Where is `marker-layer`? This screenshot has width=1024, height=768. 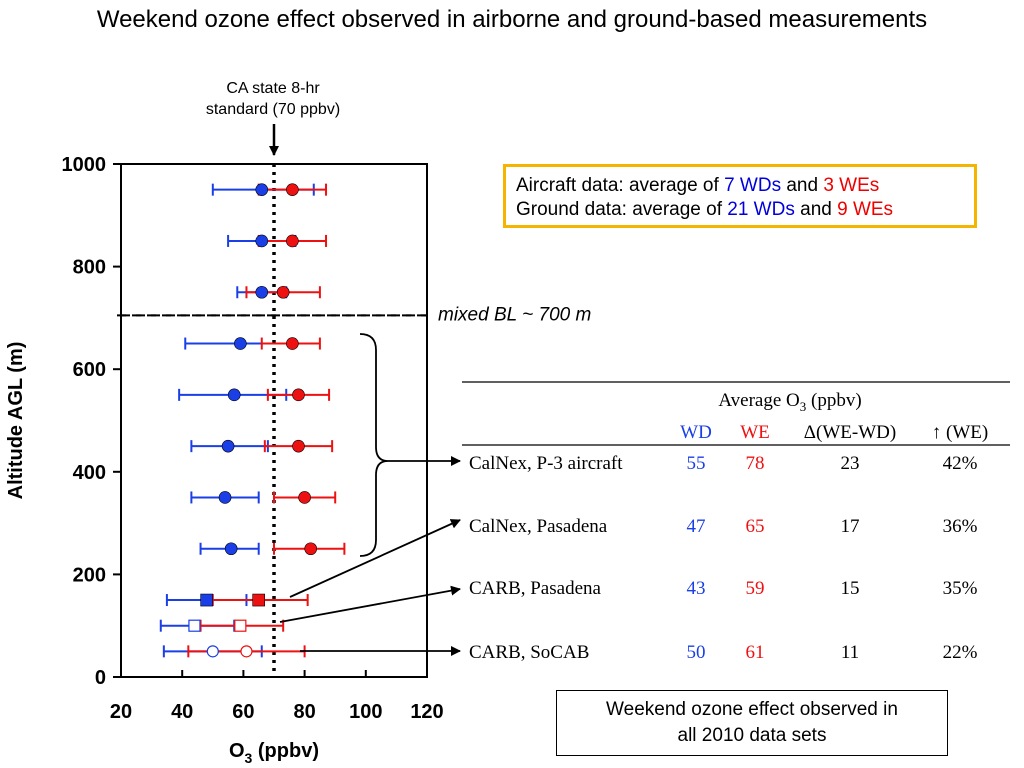 marker-layer is located at coordinates (253, 420).